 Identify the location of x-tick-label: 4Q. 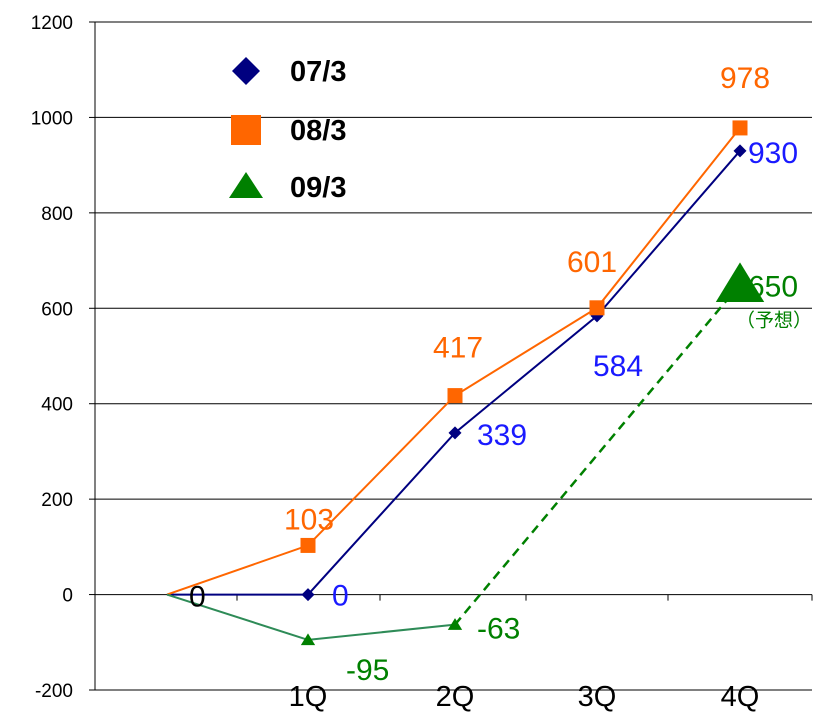
(740, 696).